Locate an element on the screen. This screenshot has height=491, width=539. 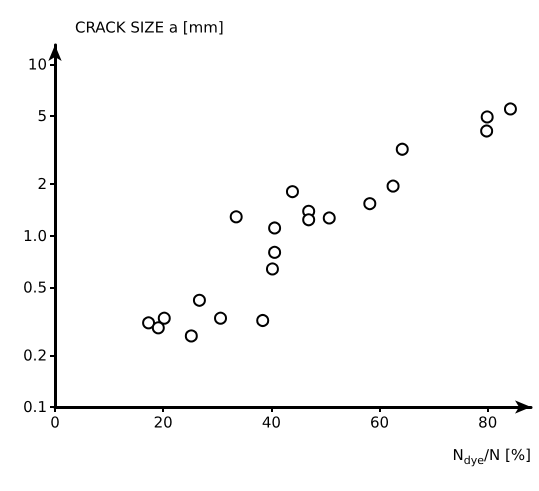
x-tick-label: 60 is located at coordinates (380, 423).